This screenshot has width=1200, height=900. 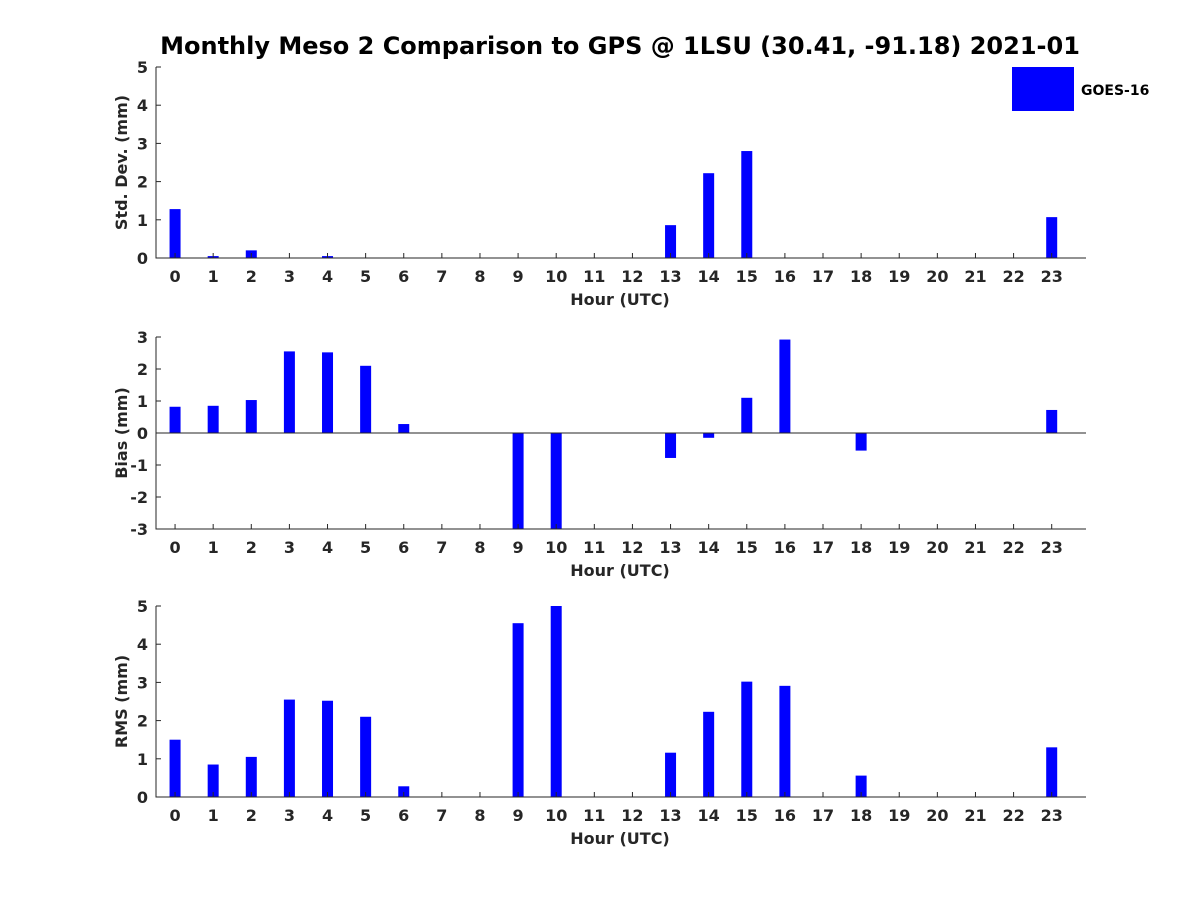 What do you see at coordinates (251, 815) in the screenshot?
I see `x-tick-label: 2` at bounding box center [251, 815].